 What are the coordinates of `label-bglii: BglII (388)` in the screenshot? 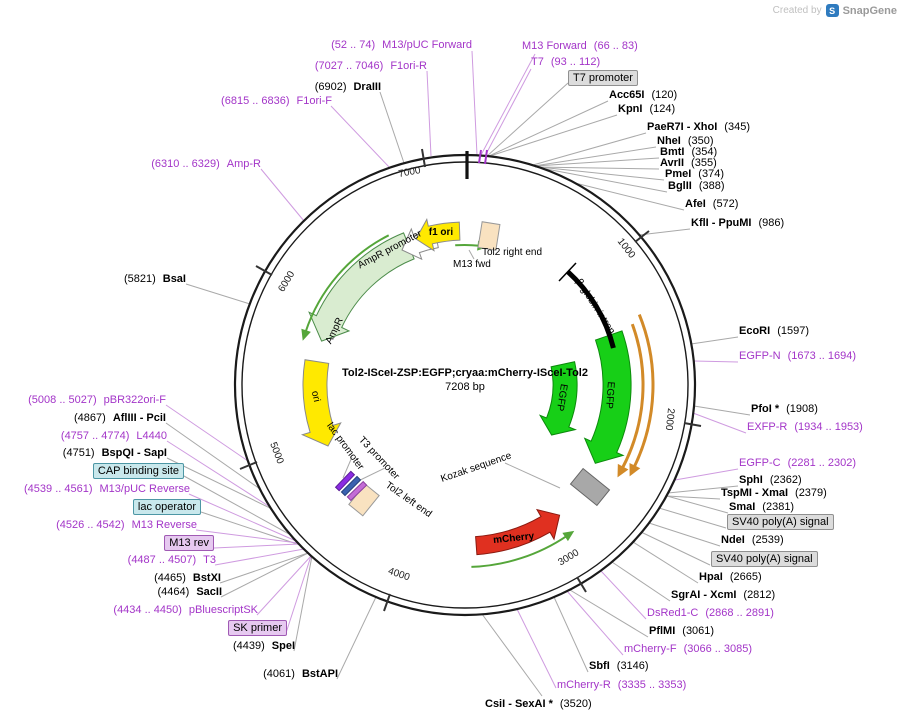 It's located at (696, 186).